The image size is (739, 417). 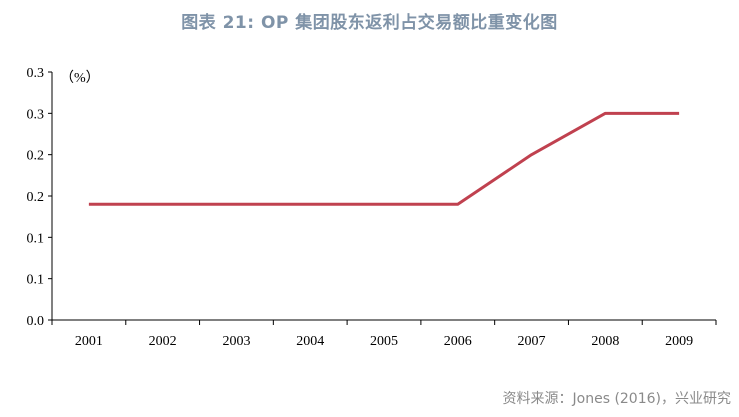 What do you see at coordinates (384, 341) in the screenshot?
I see `x-tick-label: 2005` at bounding box center [384, 341].